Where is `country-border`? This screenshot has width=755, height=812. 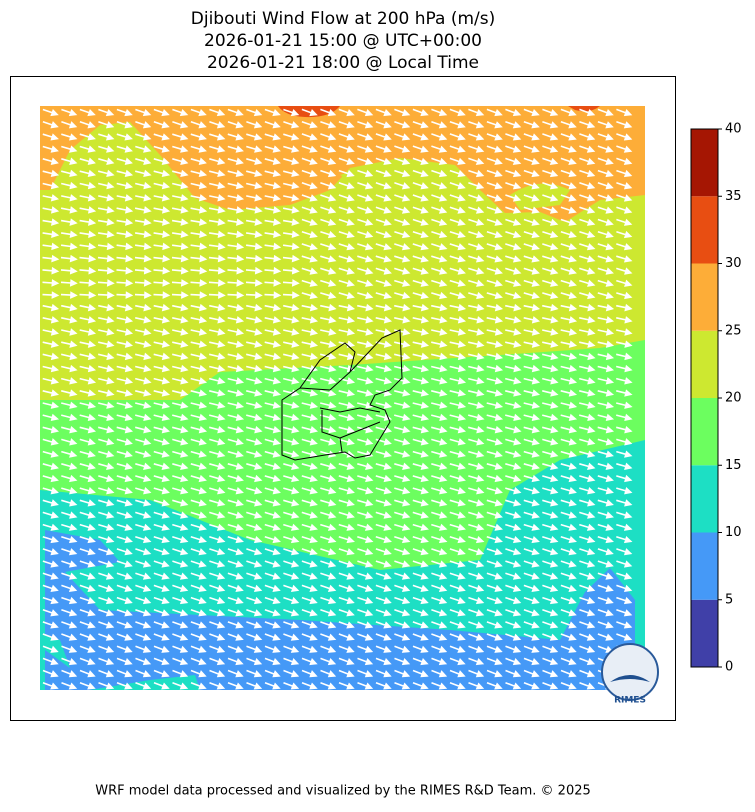
country-border is located at coordinates (342, 395).